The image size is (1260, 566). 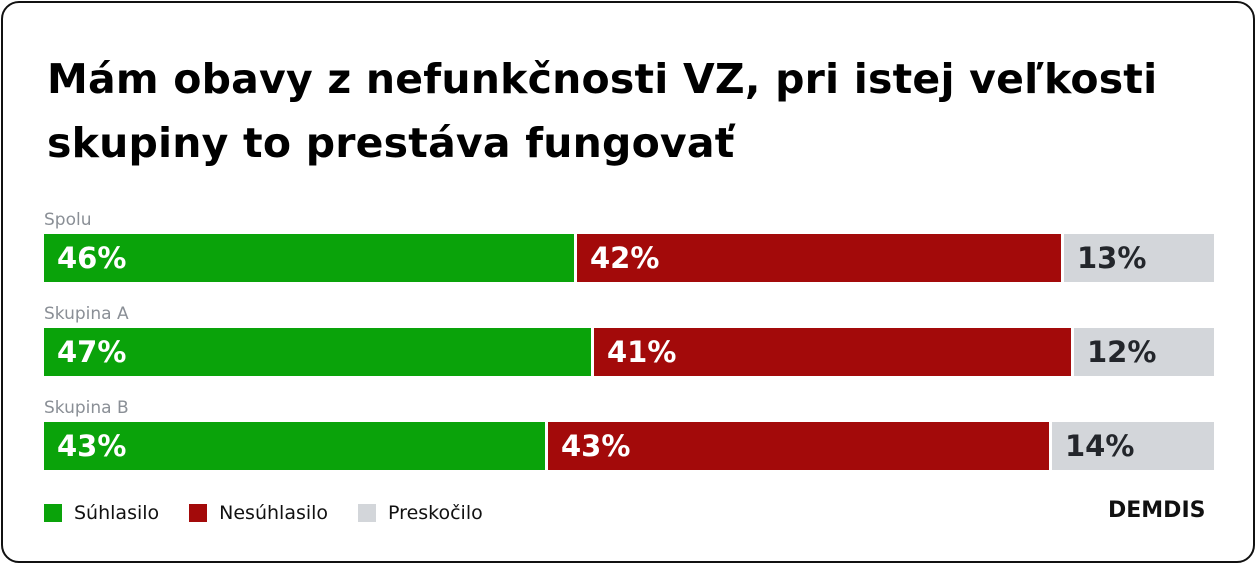 I want to click on bar-row: 43% 43% 14%, so click(x=629, y=446).